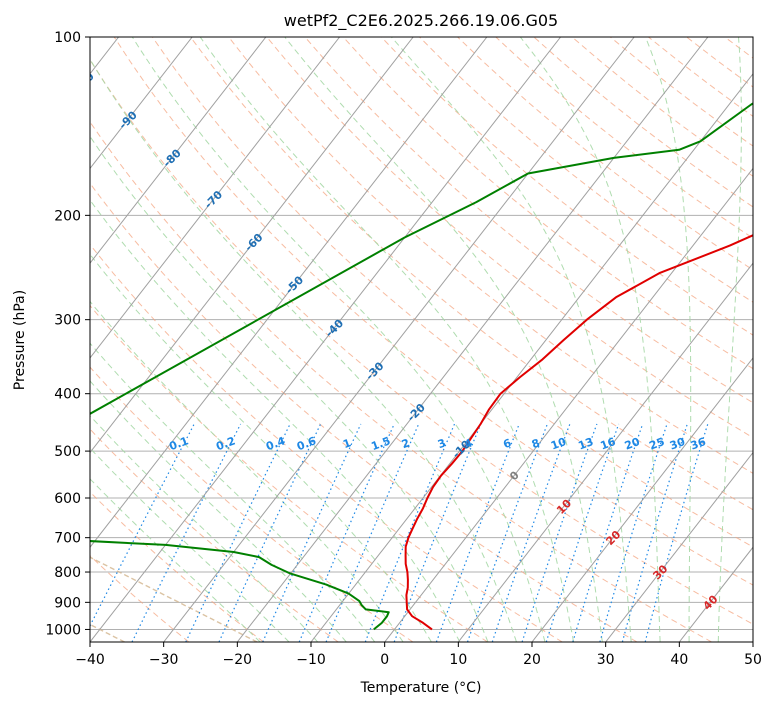 This screenshot has height=708, width=775. Describe the element at coordinates (558, 444) in the screenshot. I see `mixing-ratio-label: 10` at that location.